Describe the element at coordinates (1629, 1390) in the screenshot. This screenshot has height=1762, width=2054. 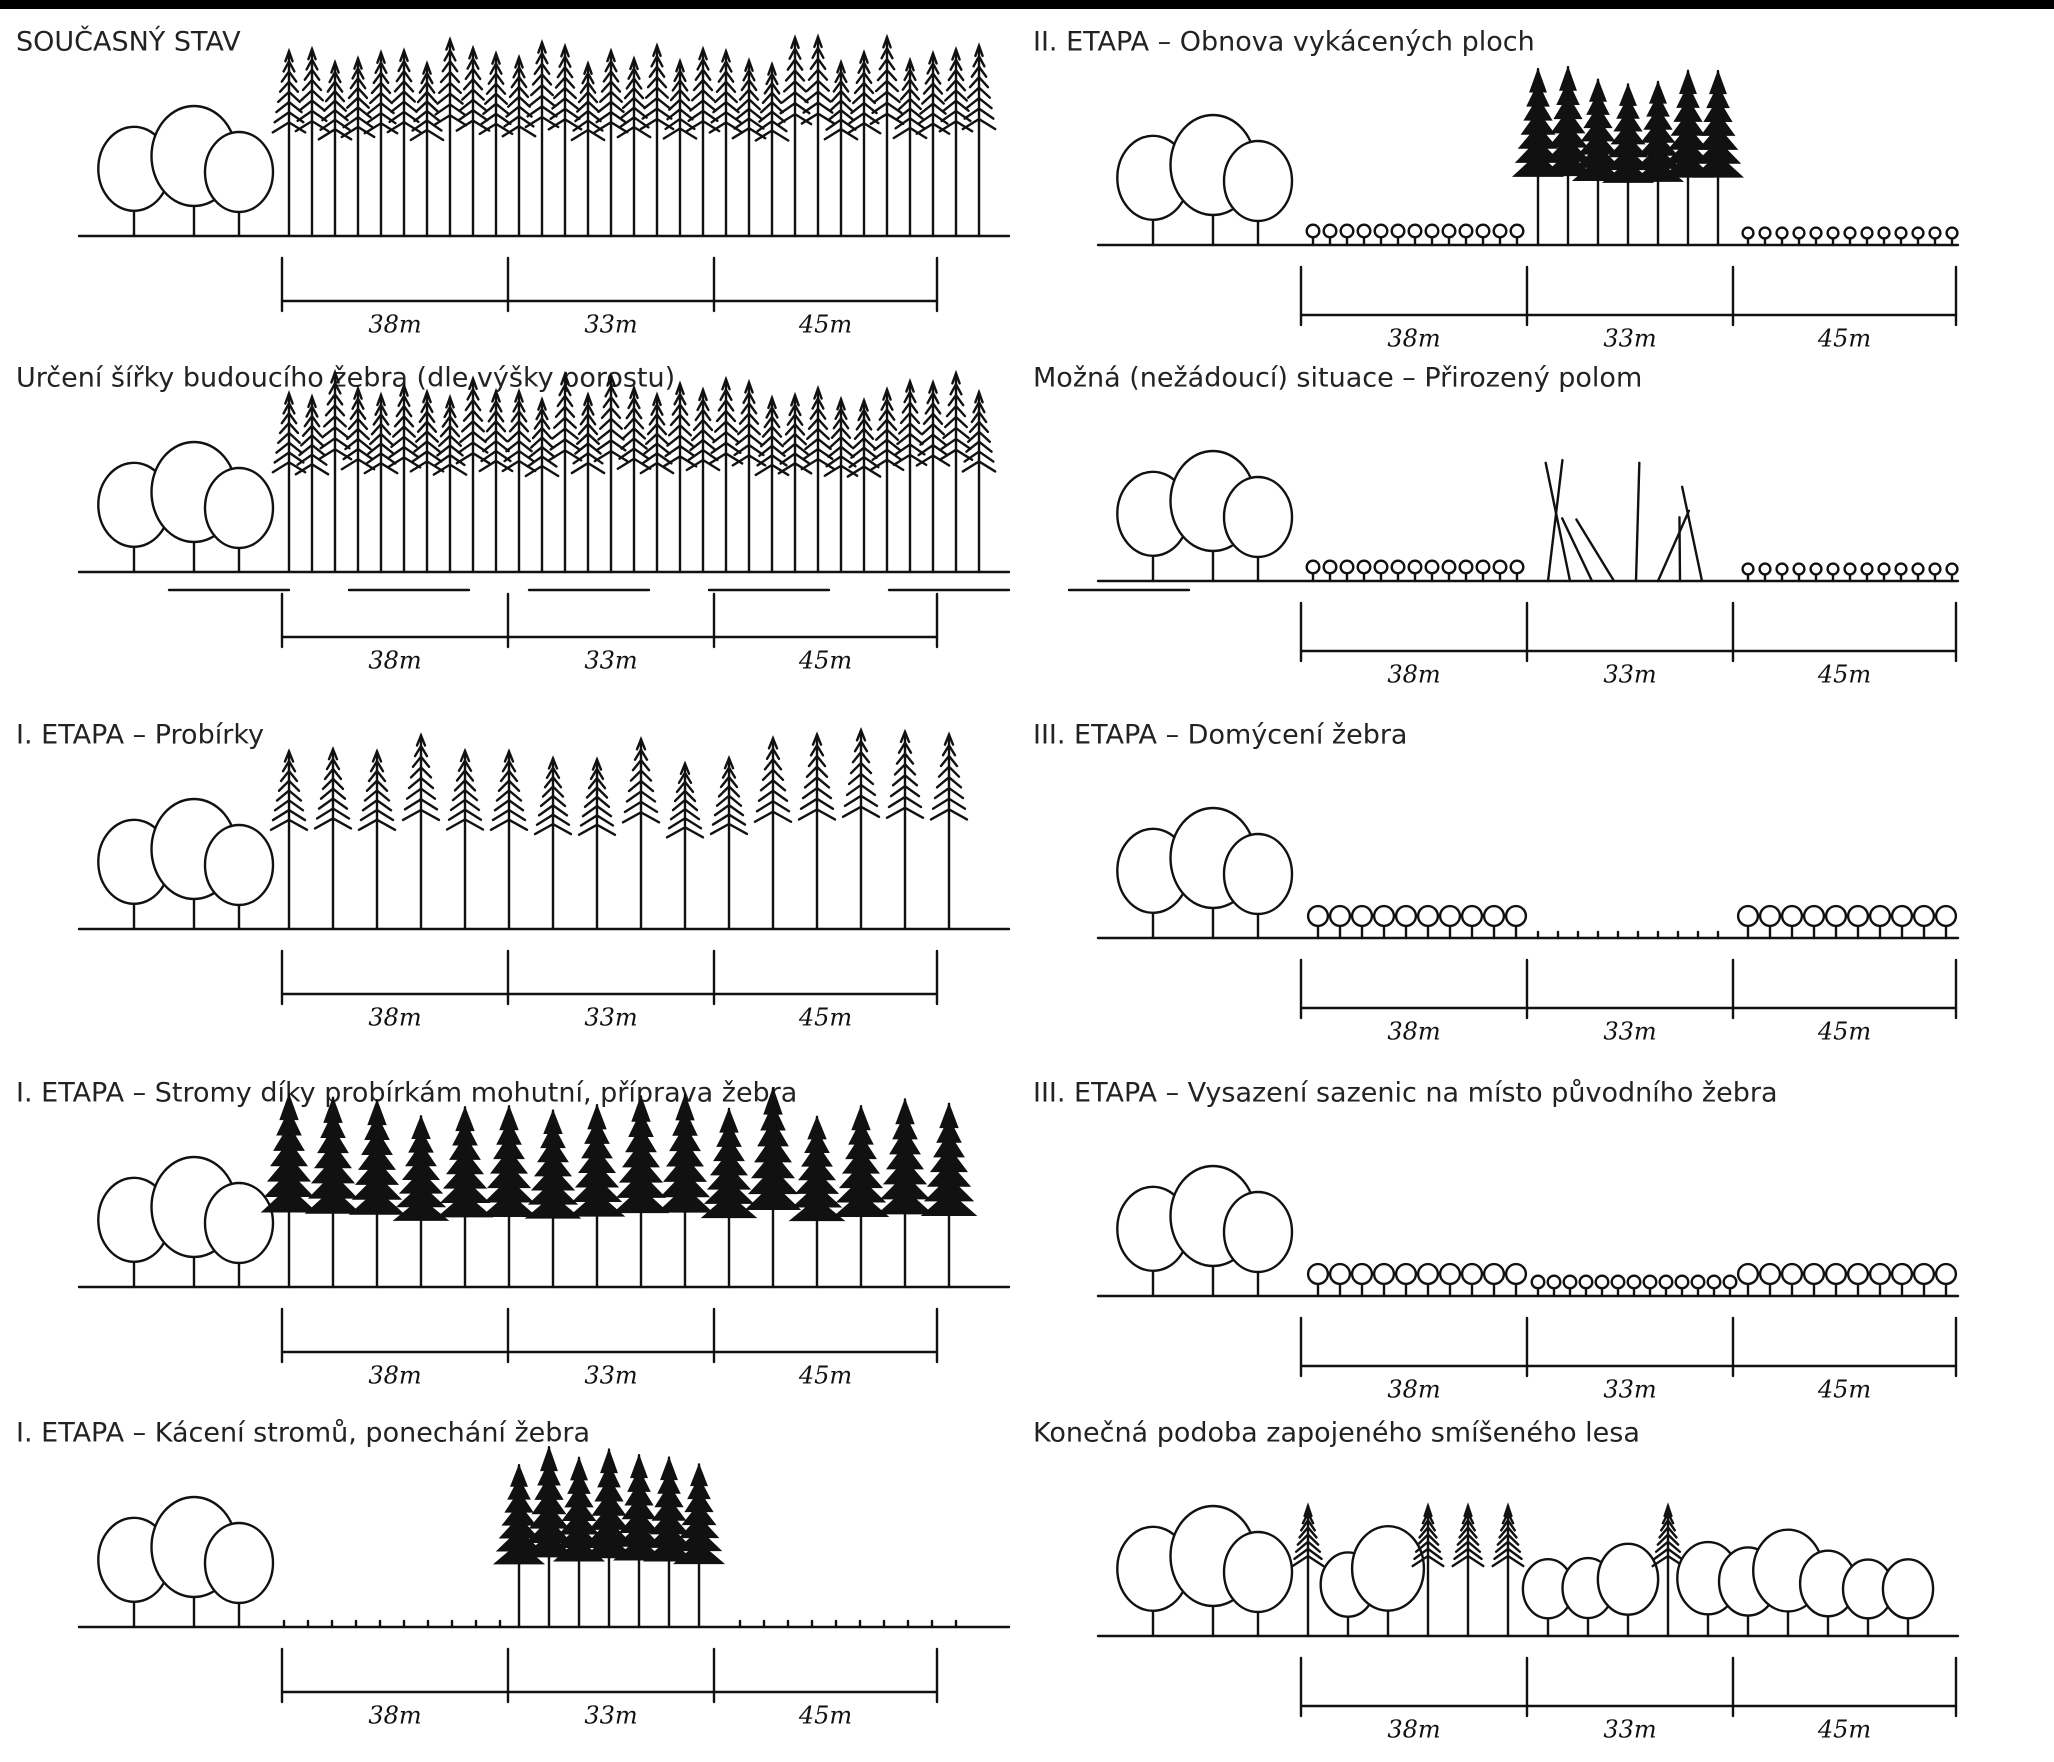
I see `dimension-label: 33m` at that location.